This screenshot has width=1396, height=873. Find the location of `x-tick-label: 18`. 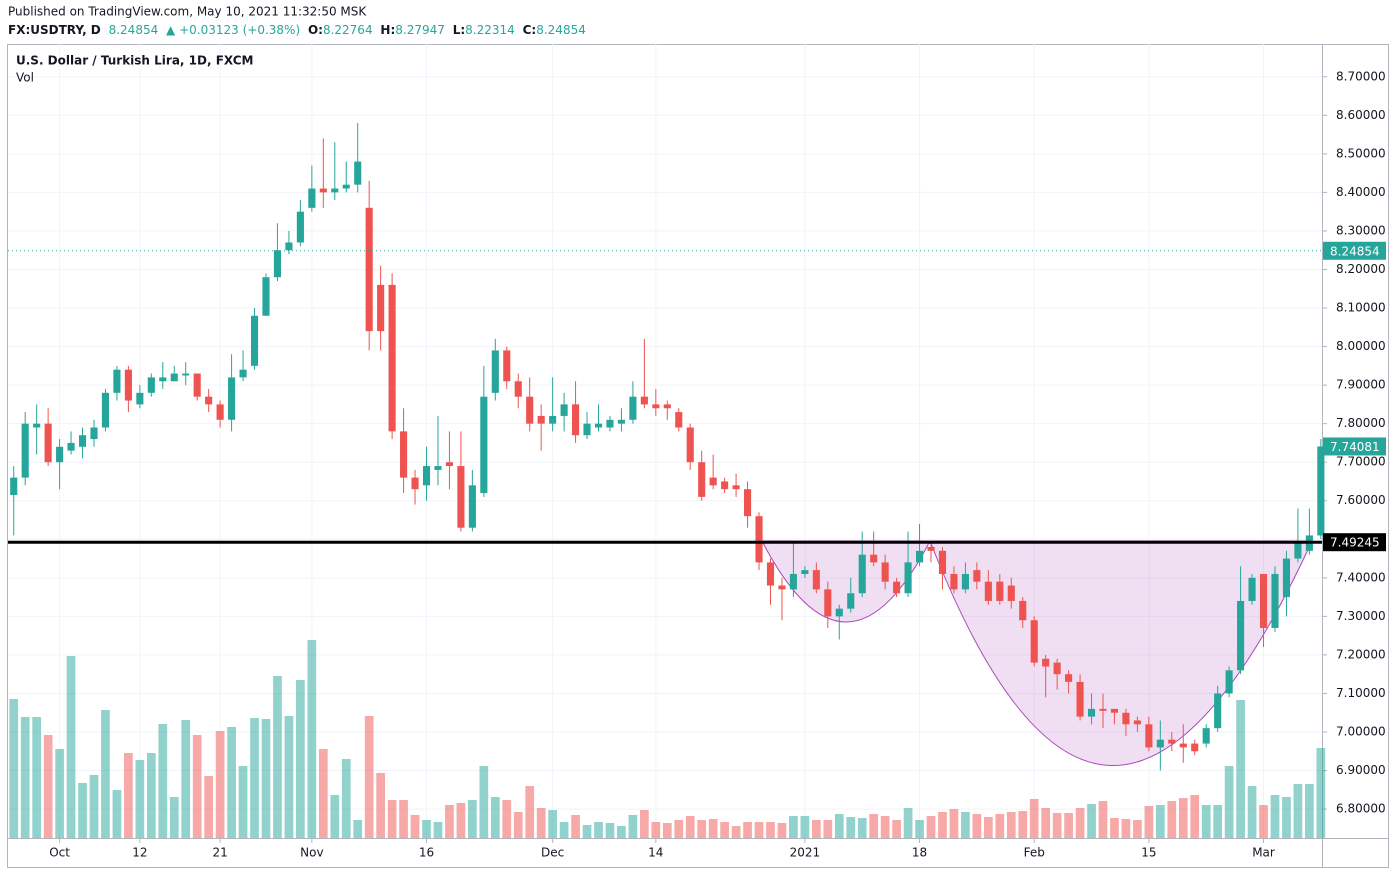

x-tick-label: 18 is located at coordinates (919, 853).